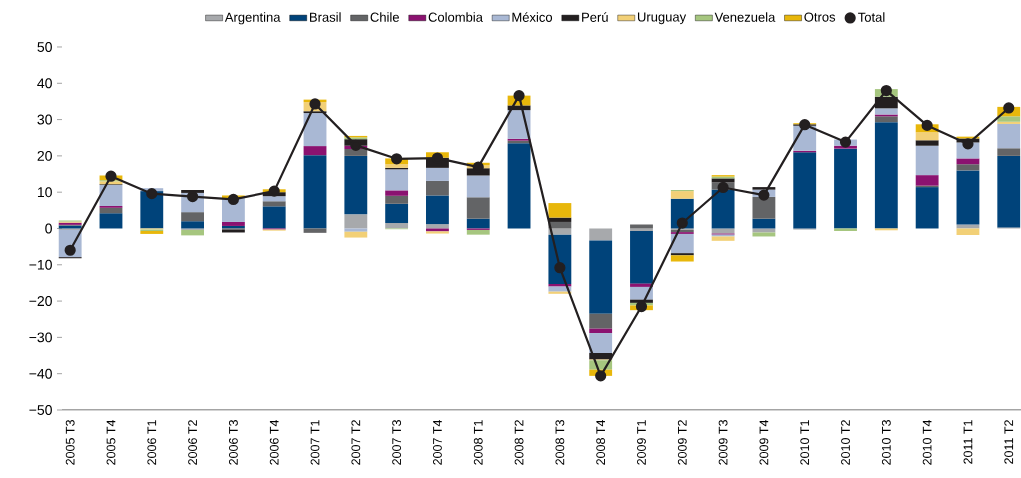 This screenshot has height=478, width=1021. What do you see at coordinates (325, 17) in the screenshot?
I see `legend-label: Brasil` at bounding box center [325, 17].